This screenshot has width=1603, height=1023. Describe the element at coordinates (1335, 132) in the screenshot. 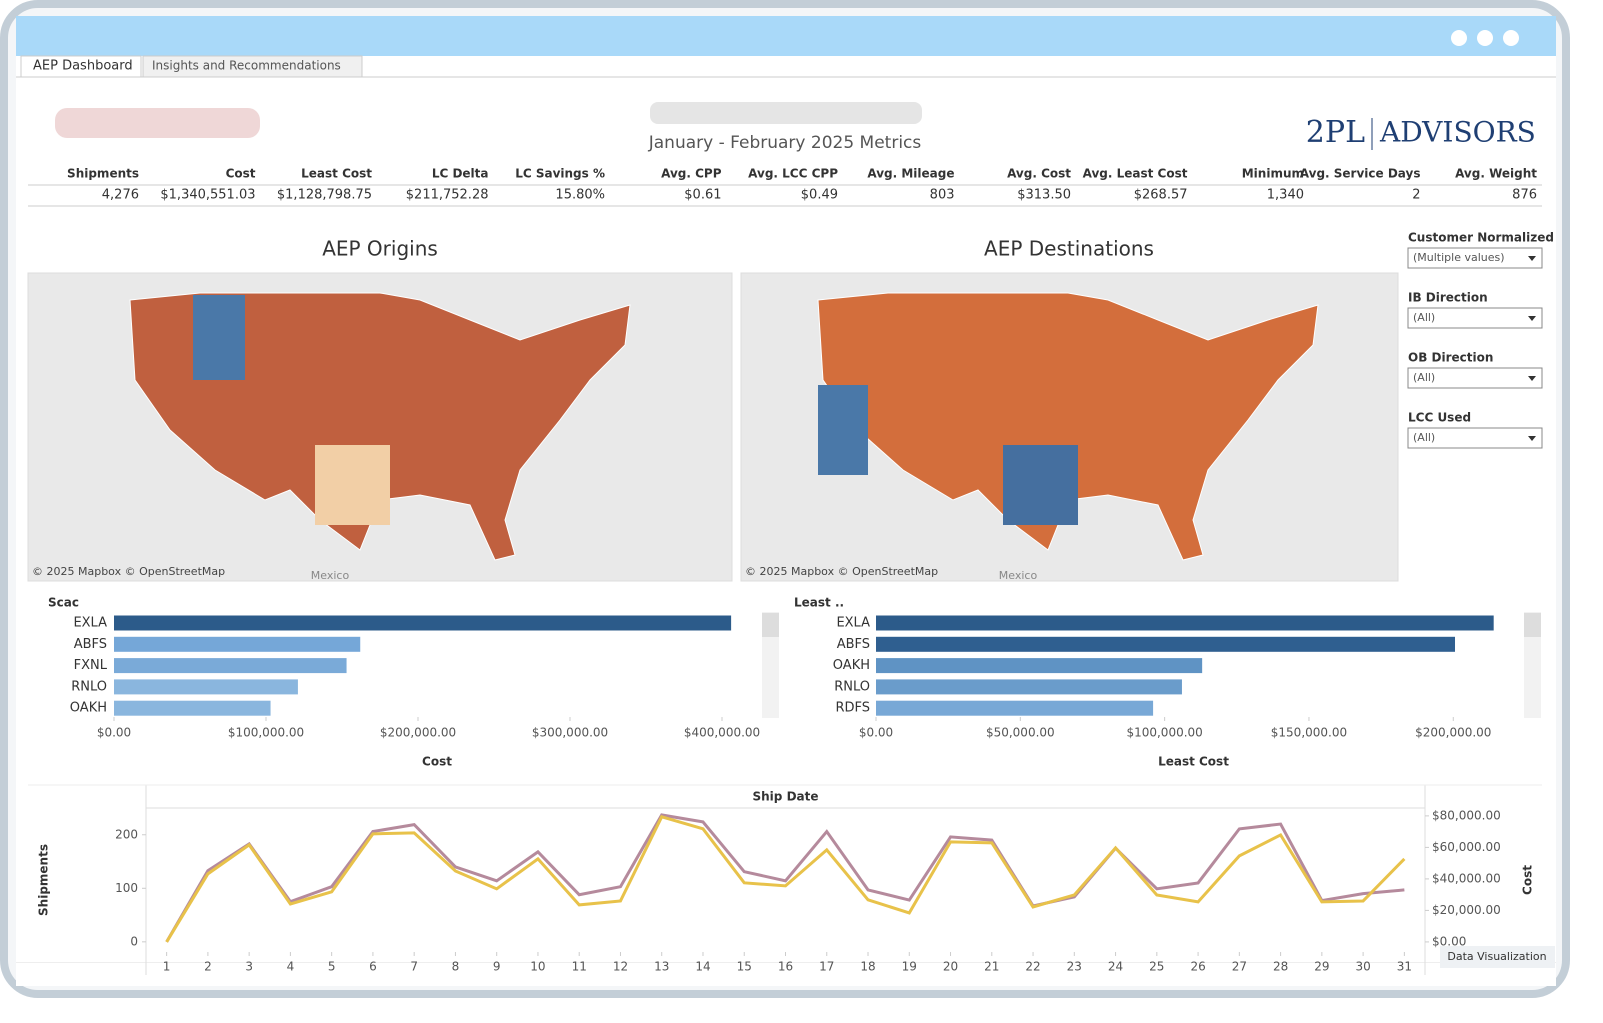

I see `logo-text: 2PL` at that location.